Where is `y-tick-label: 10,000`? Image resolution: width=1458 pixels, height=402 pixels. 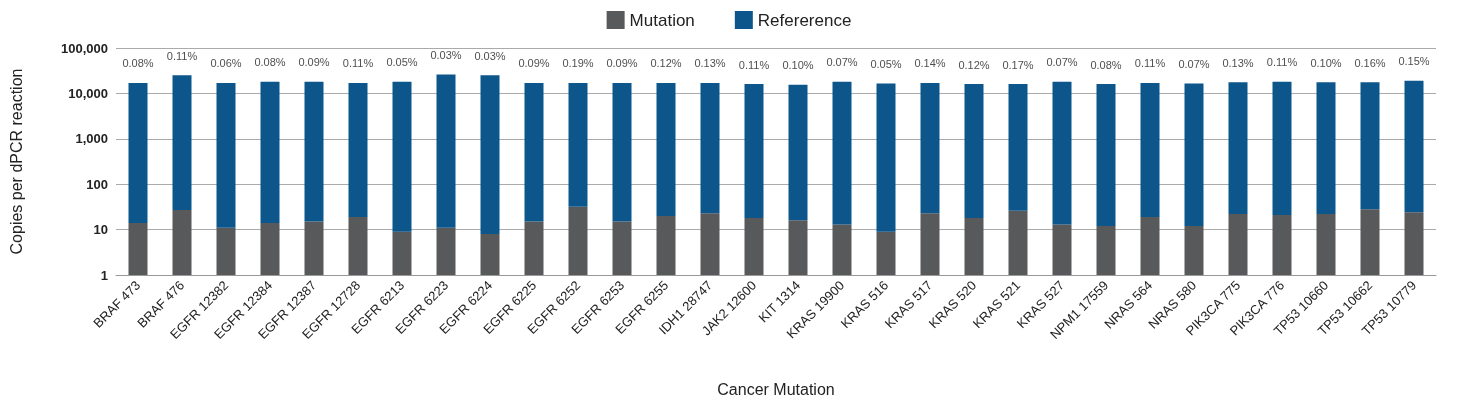 y-tick-label: 10,000 is located at coordinates (88, 93).